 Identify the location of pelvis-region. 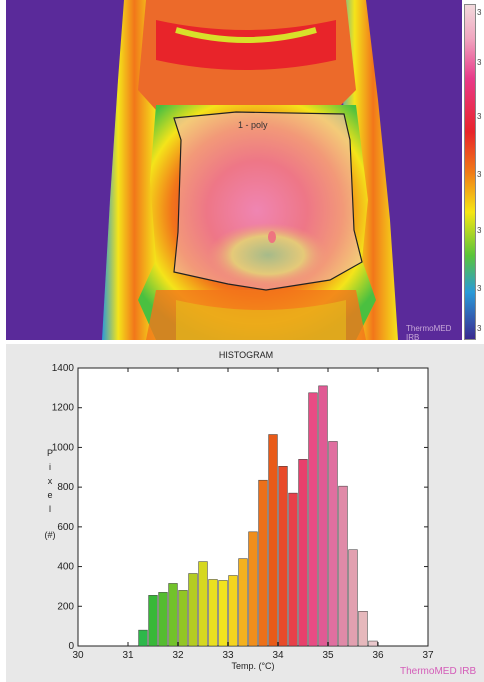
(261, 320).